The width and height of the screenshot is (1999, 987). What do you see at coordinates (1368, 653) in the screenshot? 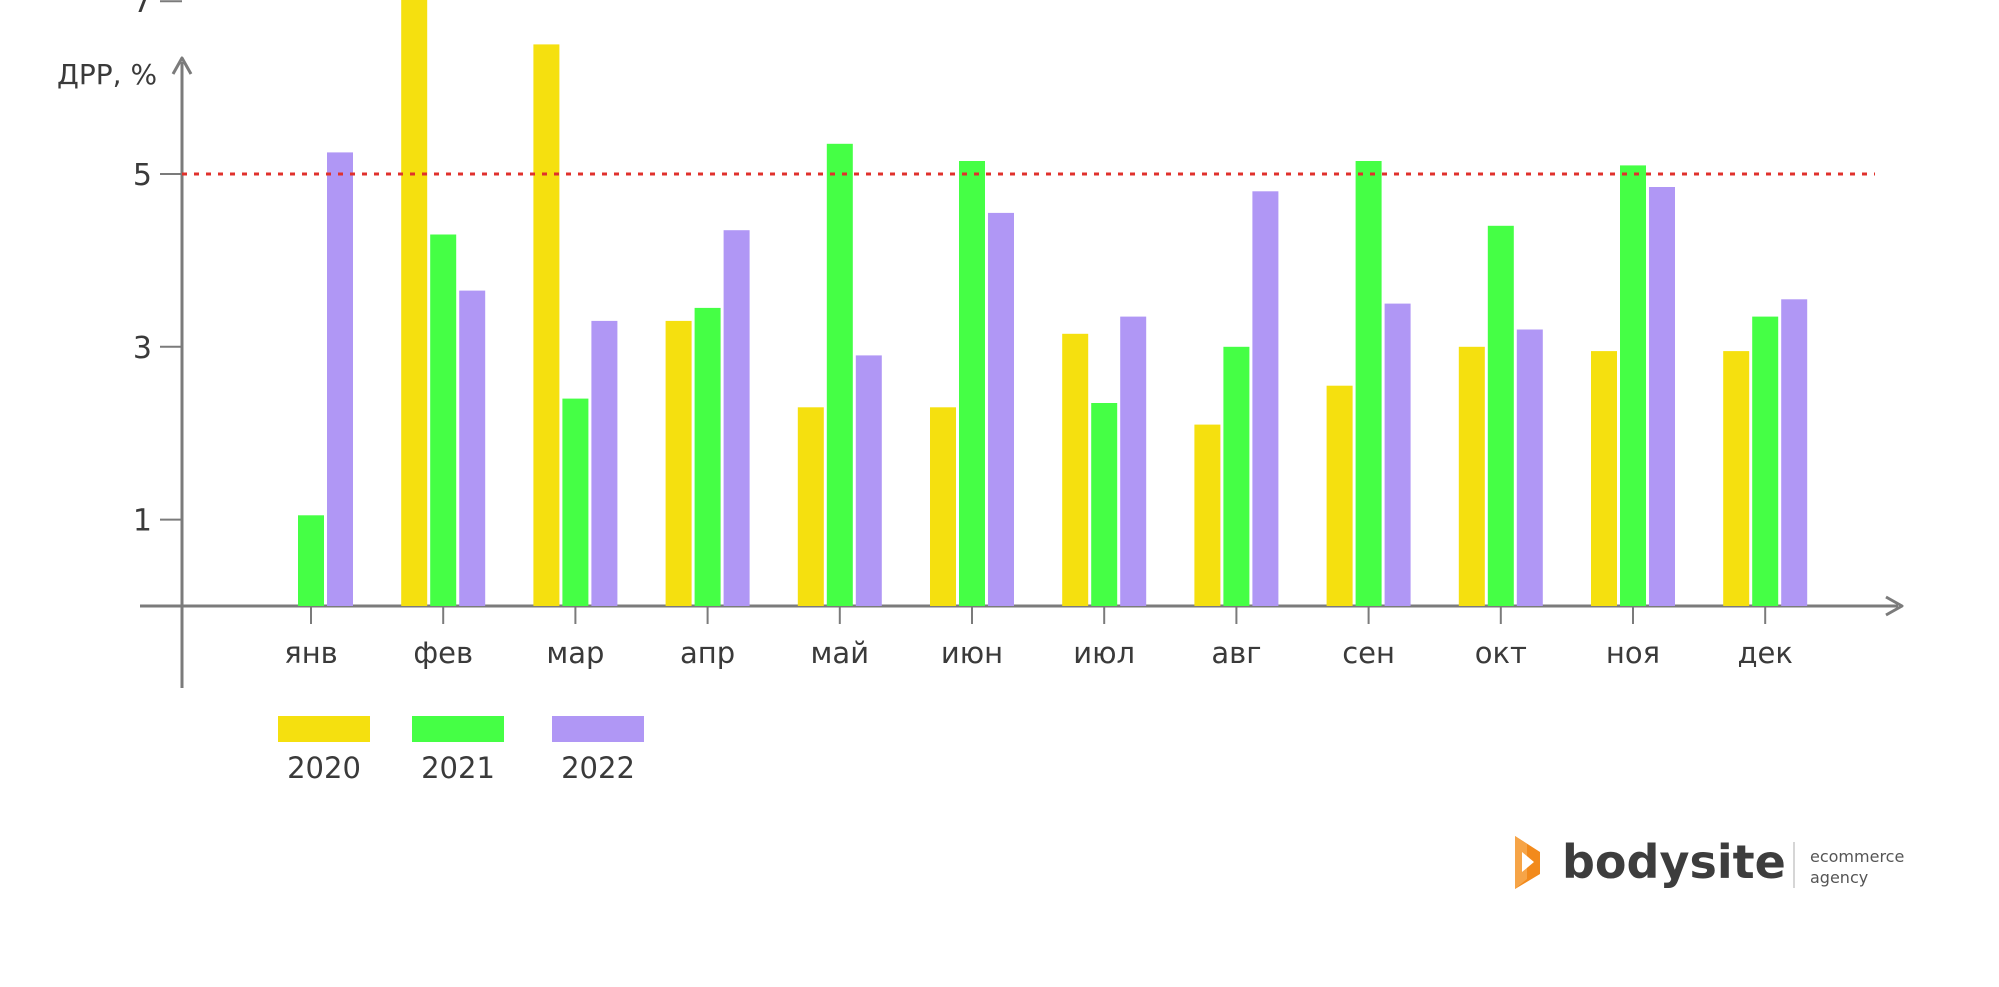
I see `x-tick-label-сен: сен` at bounding box center [1368, 653].